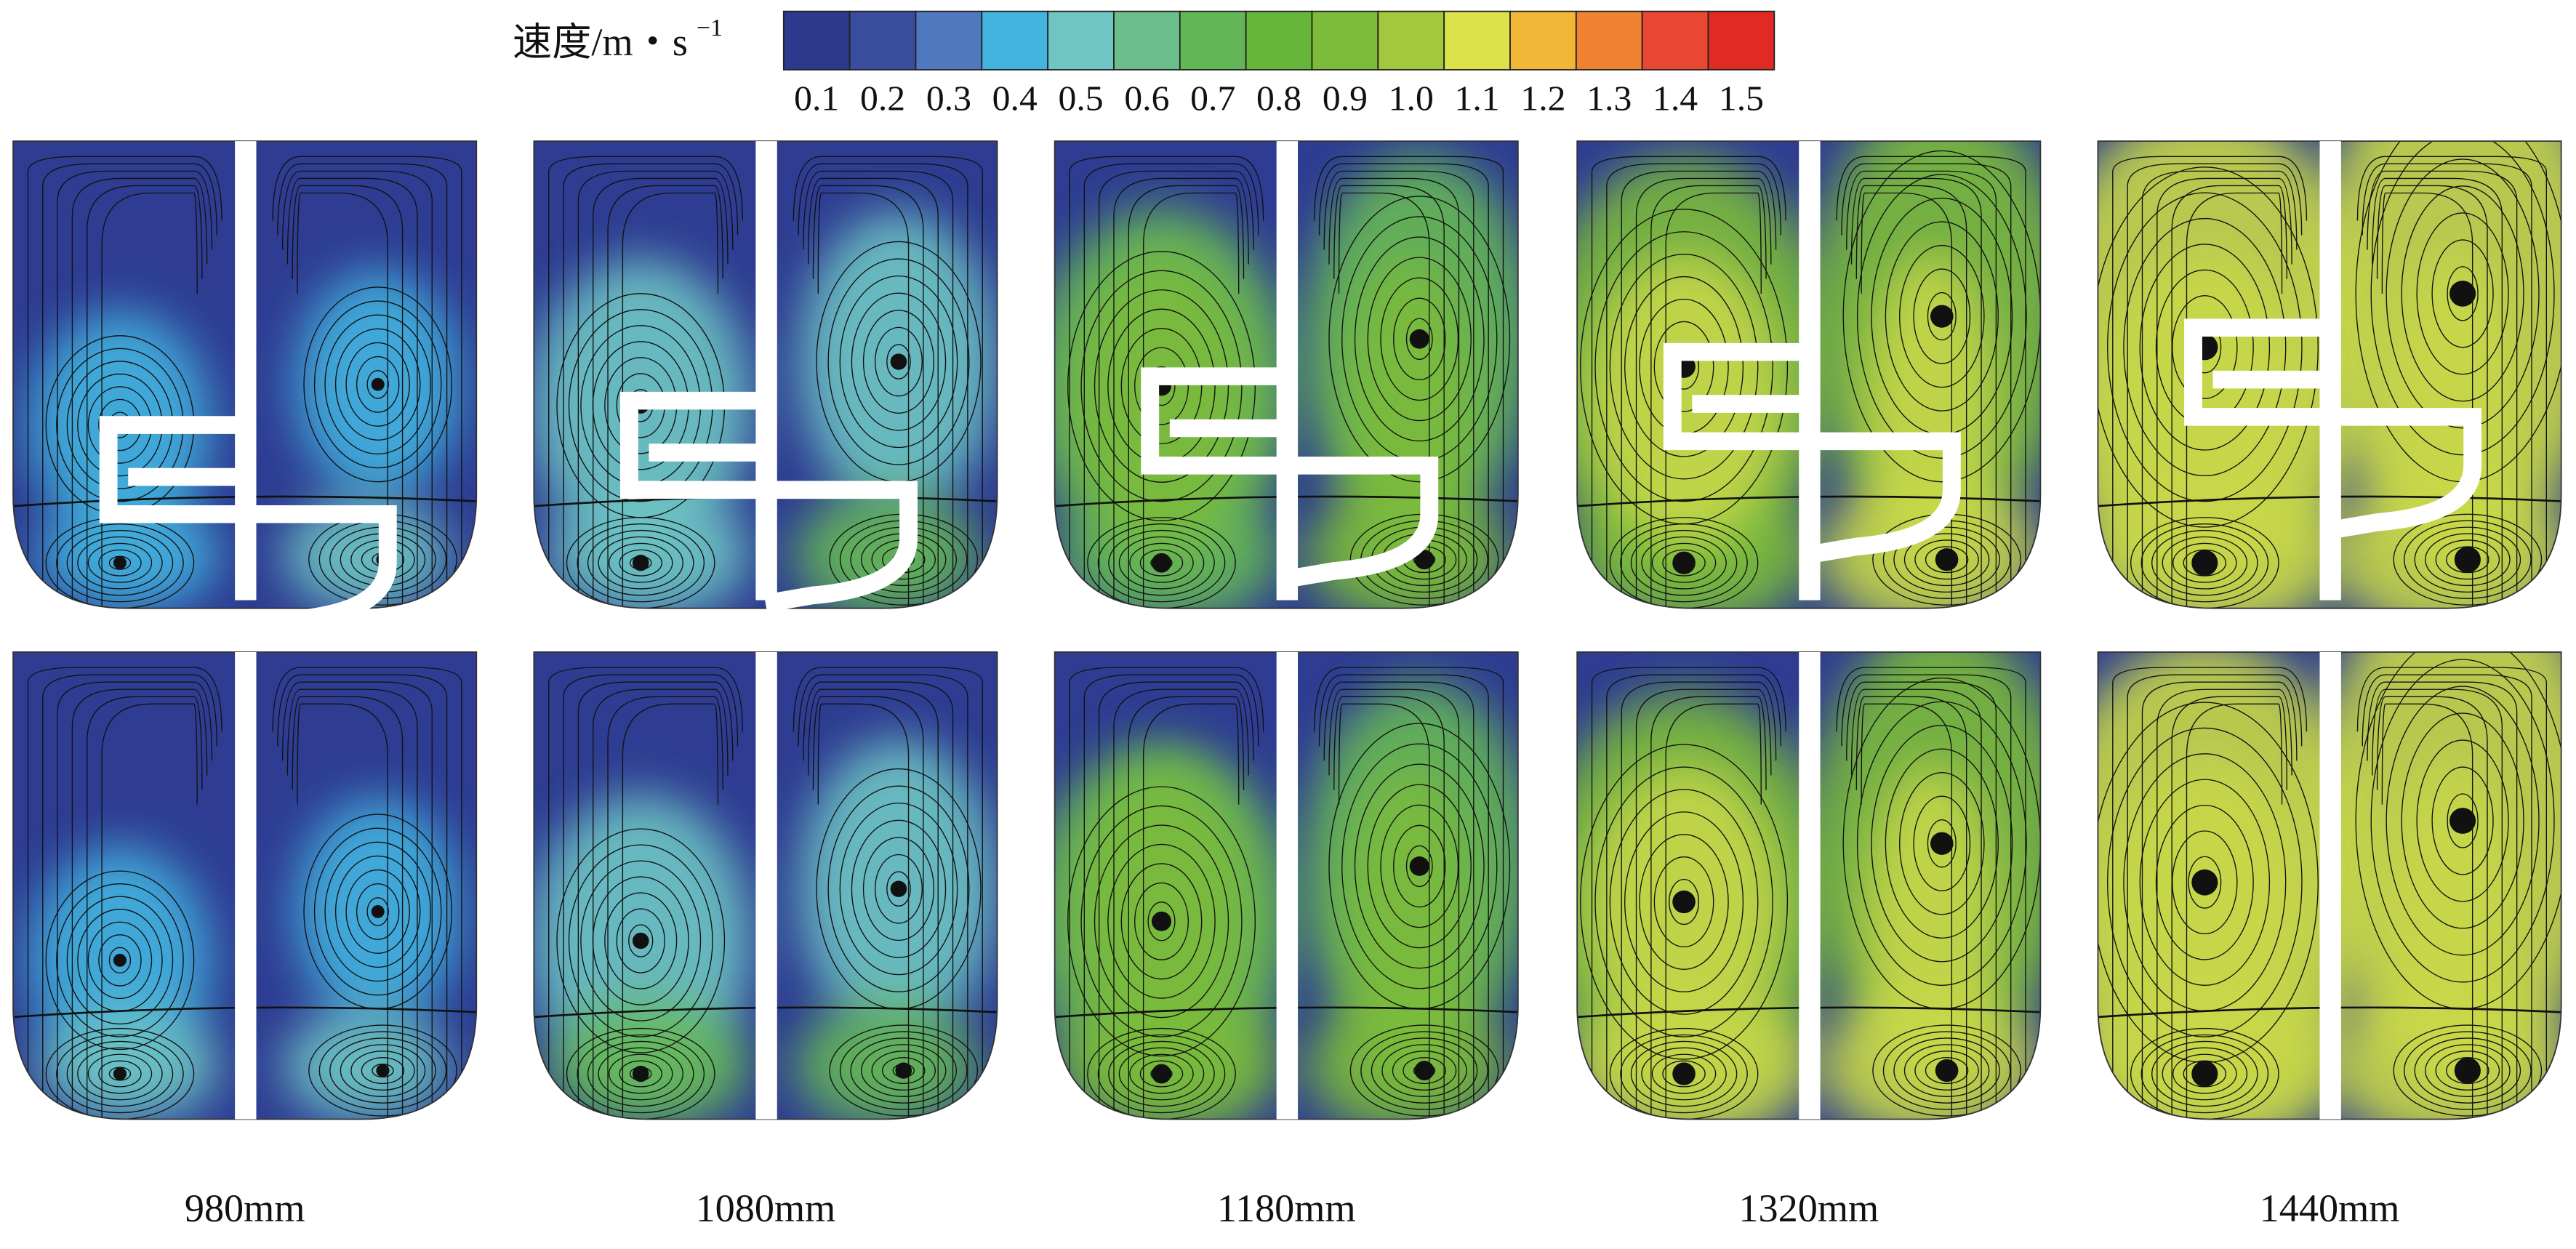 Image resolution: width=2576 pixels, height=1249 pixels. I want to click on panel-label: 1440mm, so click(2330, 1208).